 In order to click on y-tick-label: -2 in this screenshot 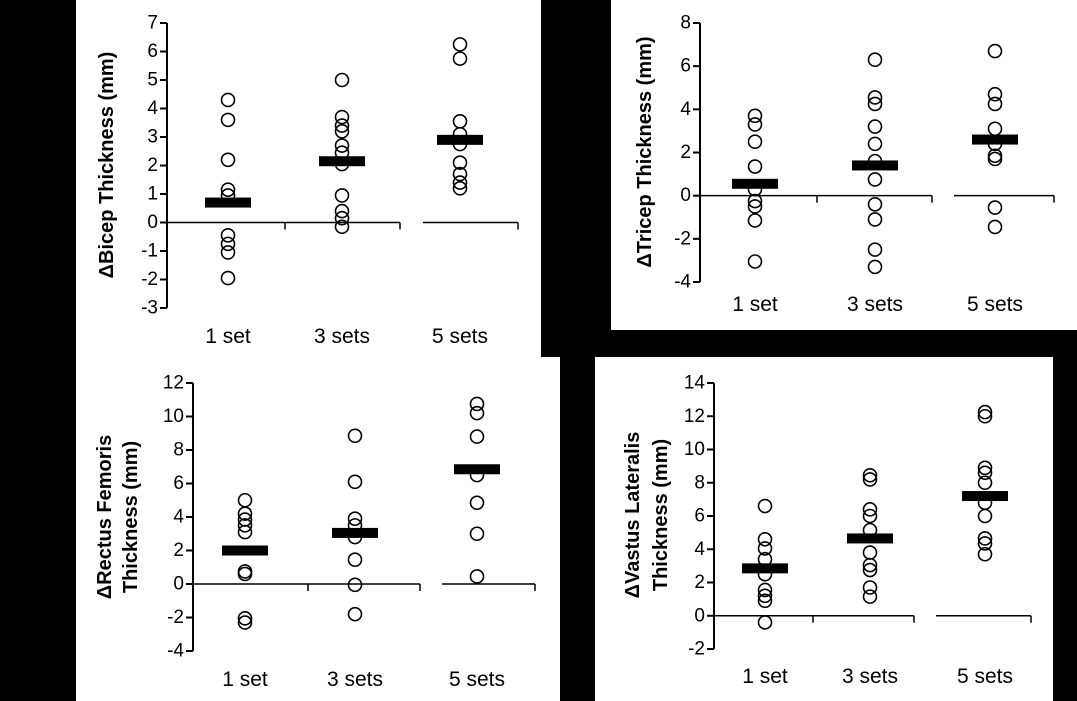, I will do `click(149, 279)`.